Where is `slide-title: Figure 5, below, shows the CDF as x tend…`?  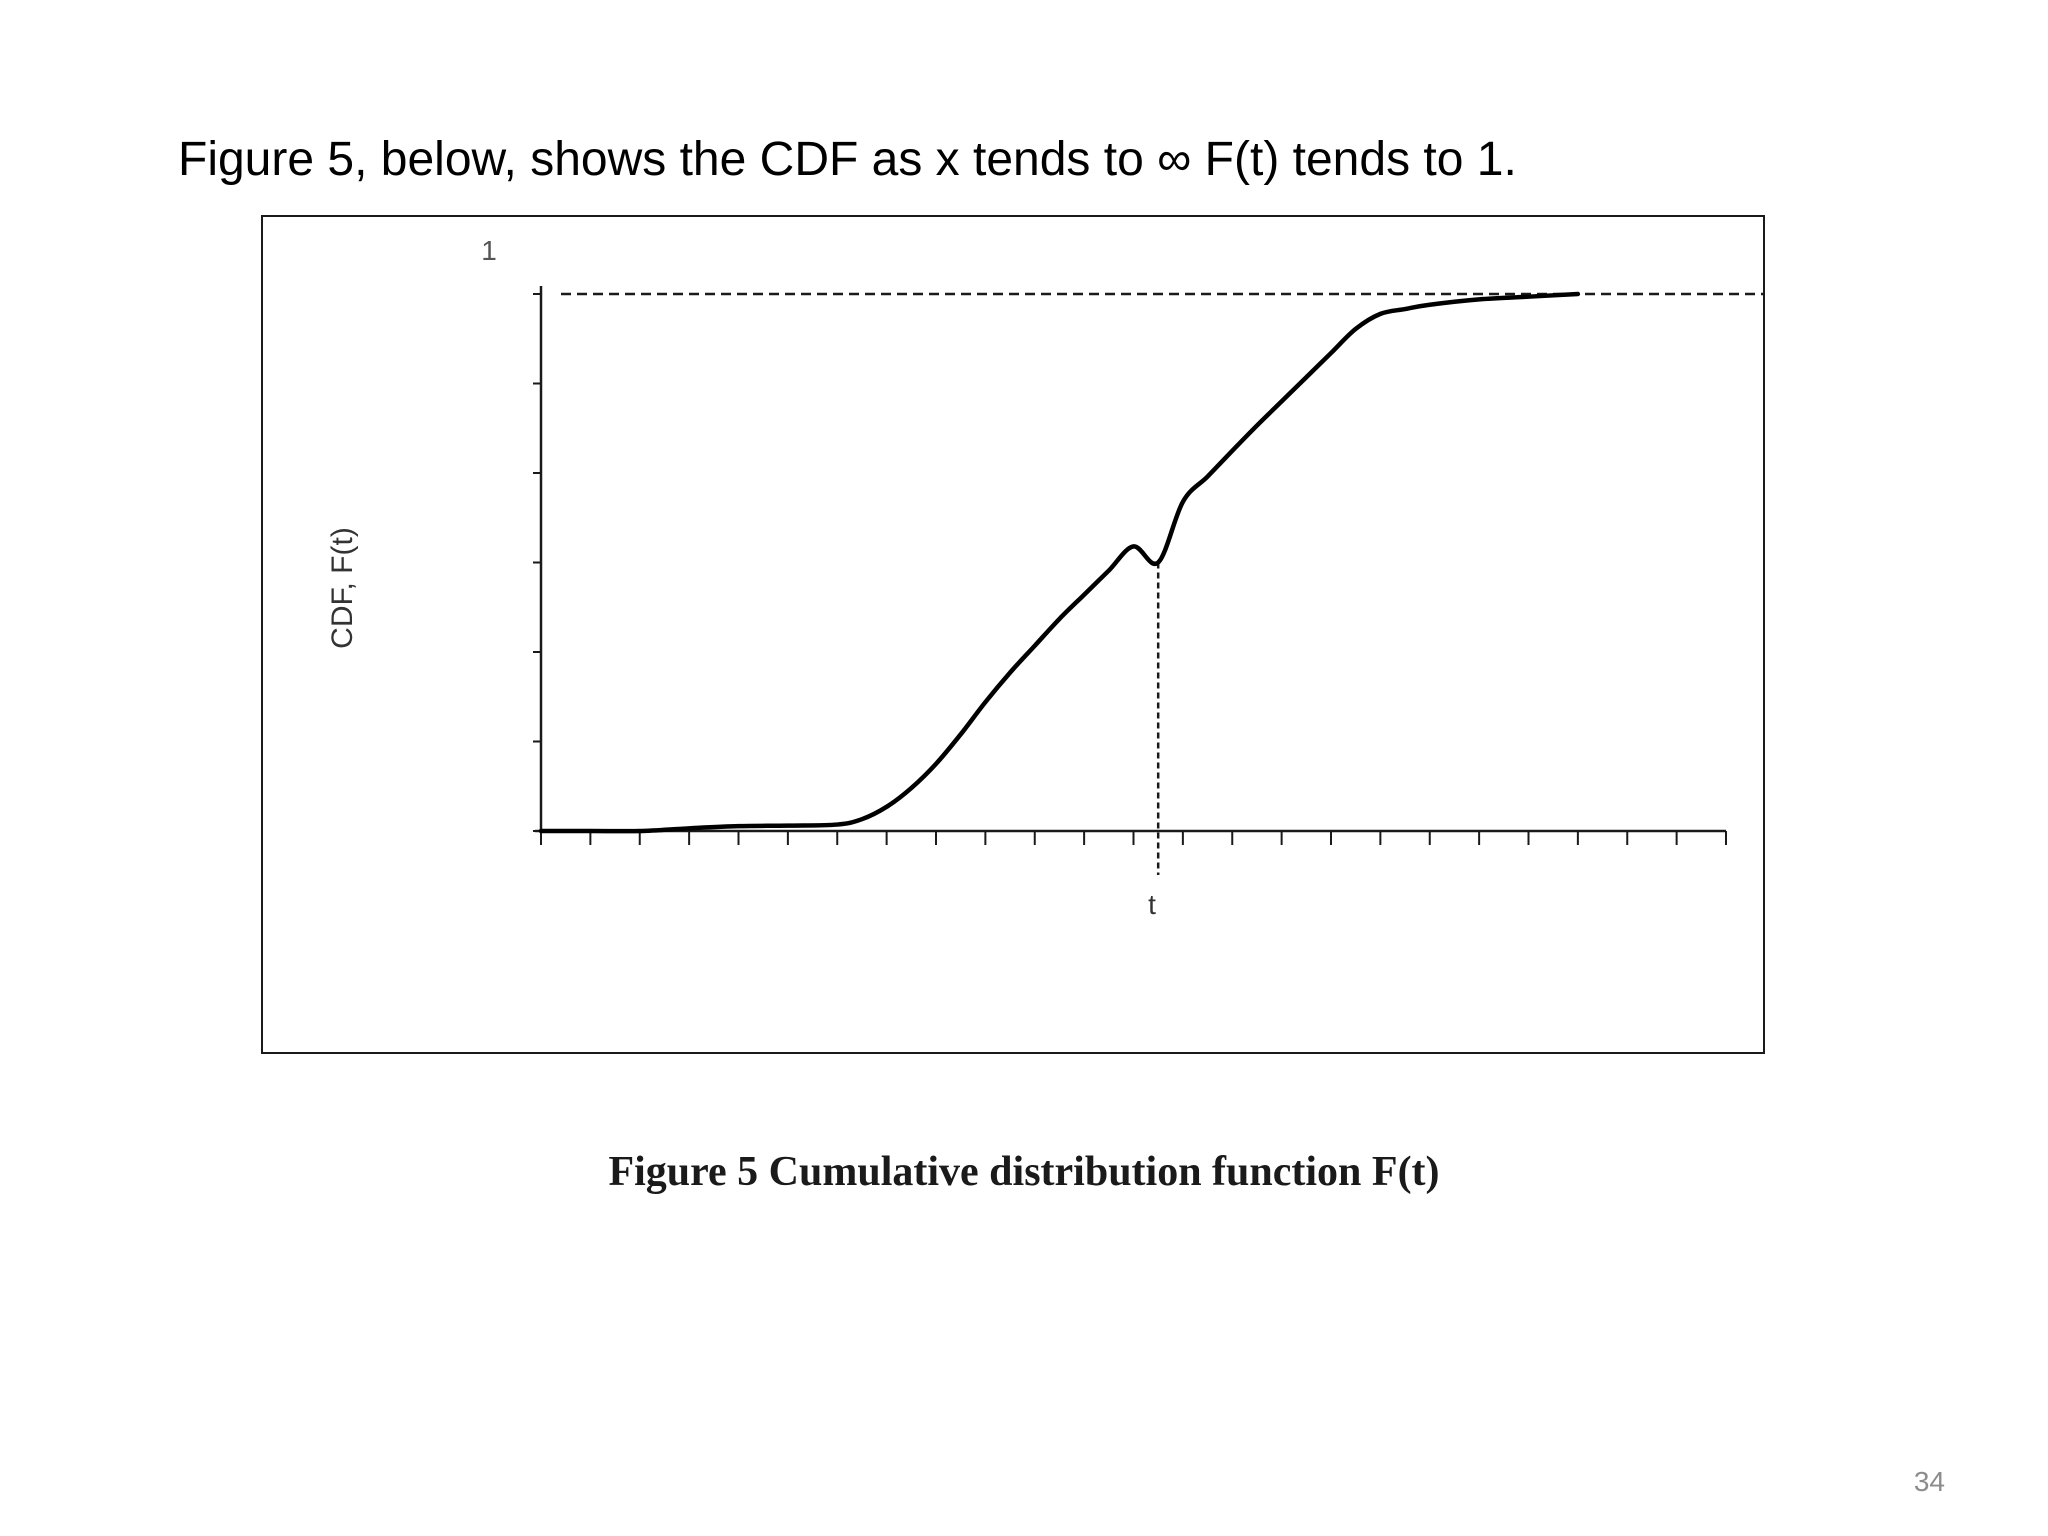 slide-title: Figure 5, below, shows the CDF as x tend… is located at coordinates (847, 159).